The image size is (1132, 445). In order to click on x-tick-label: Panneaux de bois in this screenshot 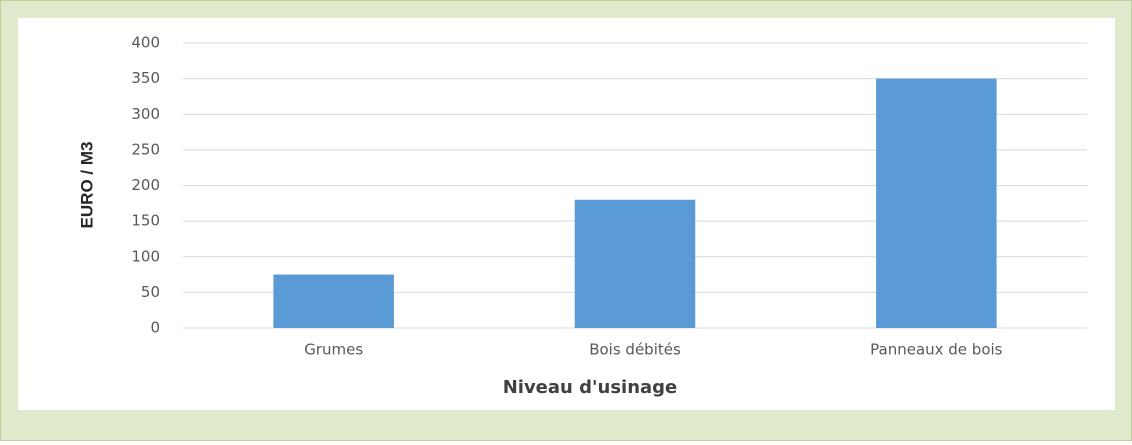, I will do `click(936, 350)`.